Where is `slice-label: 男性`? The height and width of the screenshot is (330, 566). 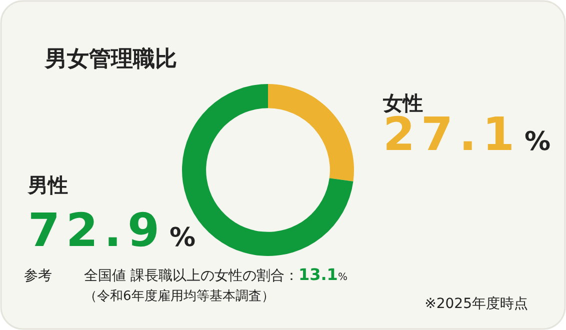
slice-label: 男性 is located at coordinates (47, 185).